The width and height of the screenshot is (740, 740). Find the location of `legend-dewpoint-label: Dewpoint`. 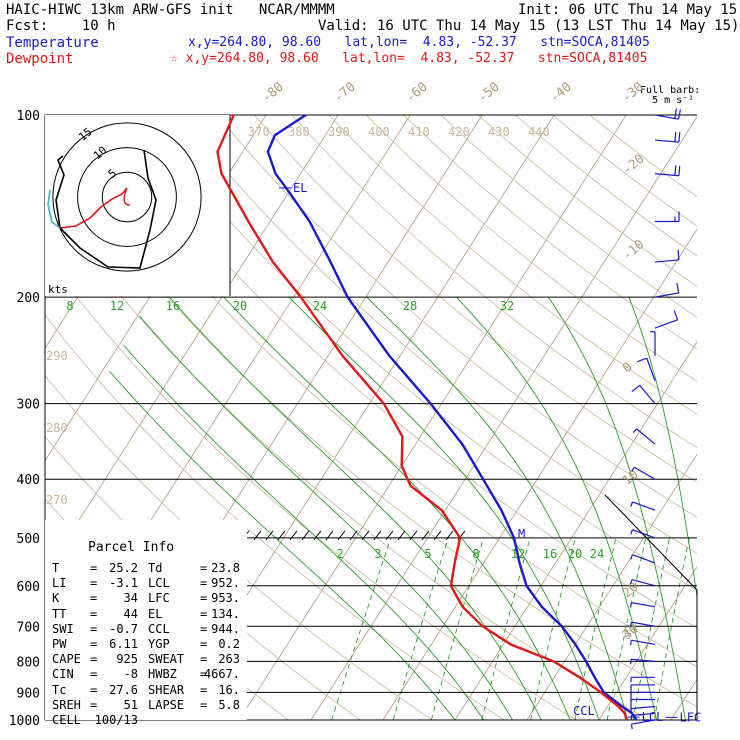

legend-dewpoint-label: Dewpoint is located at coordinates (40, 59).